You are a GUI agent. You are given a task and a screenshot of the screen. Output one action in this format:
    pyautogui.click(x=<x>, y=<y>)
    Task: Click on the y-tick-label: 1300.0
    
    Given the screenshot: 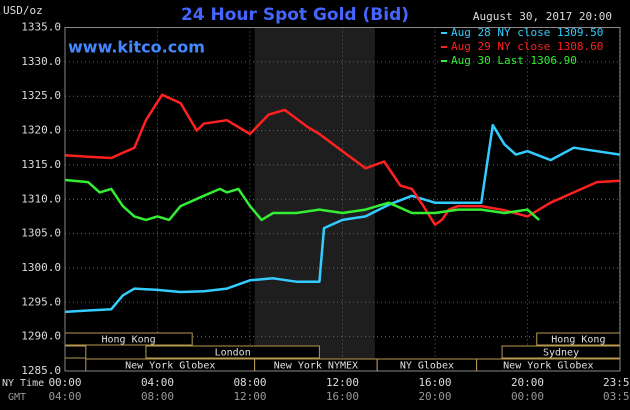 What is the action you would take?
    pyautogui.click(x=41, y=267)
    